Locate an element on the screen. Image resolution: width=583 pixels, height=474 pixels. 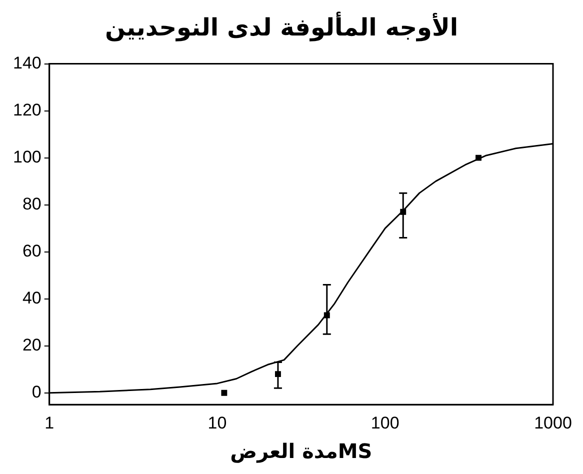
y-tick-label: 40 is located at coordinates (32, 298).